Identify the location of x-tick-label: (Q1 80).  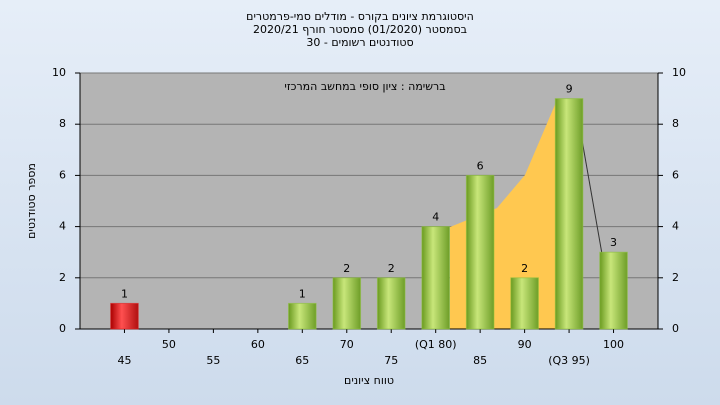
(436, 344).